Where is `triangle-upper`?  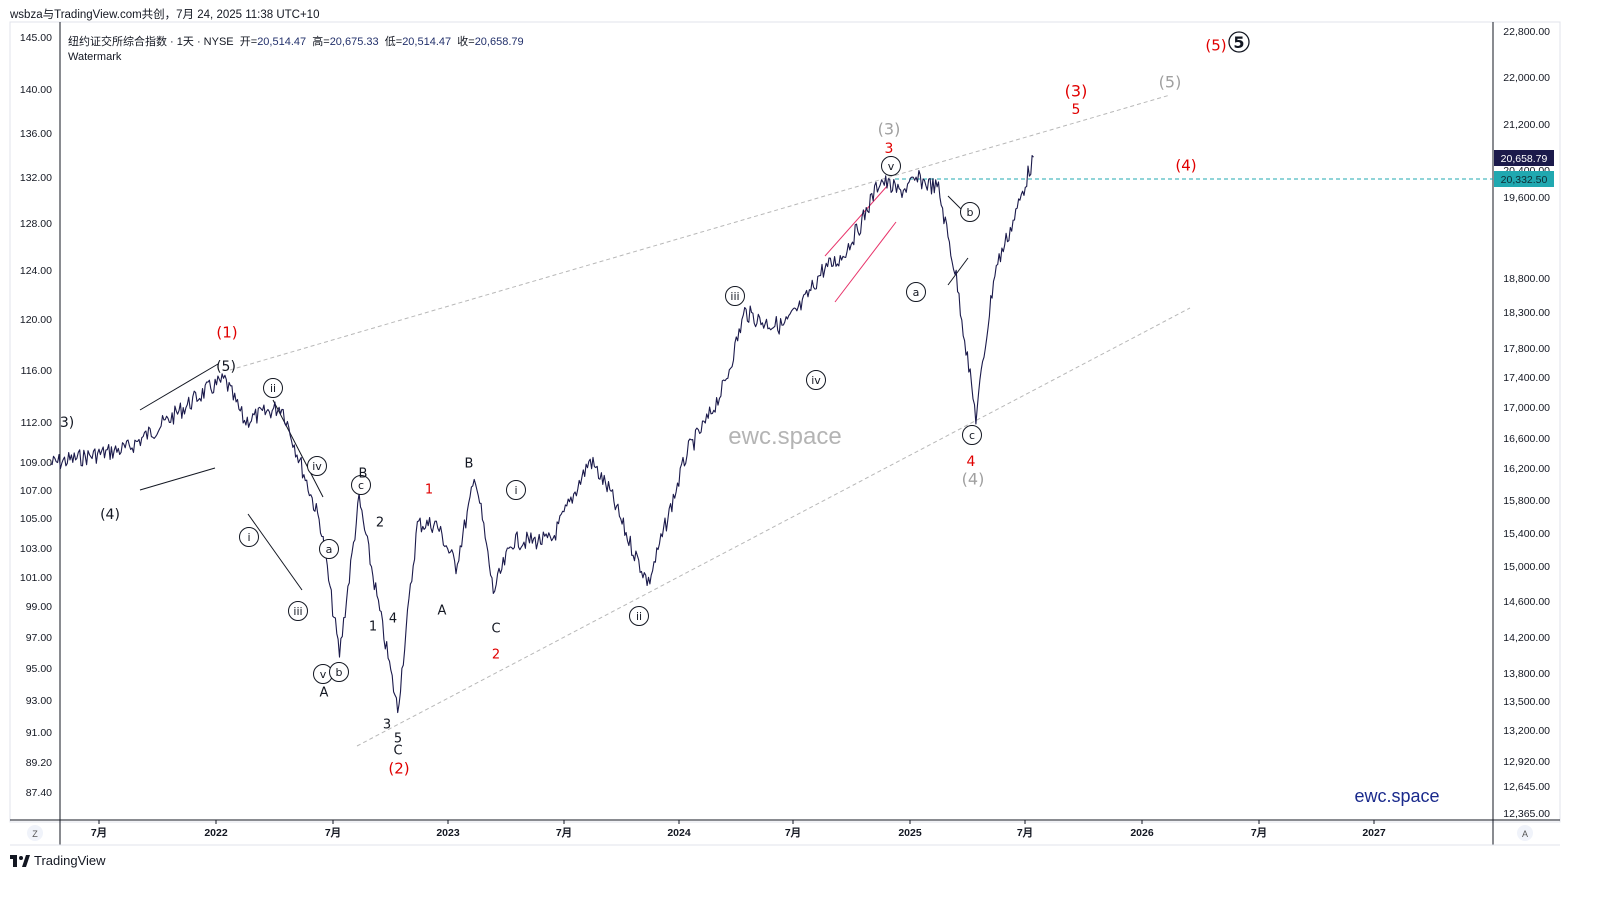
triangle-upper is located at coordinates (179, 387).